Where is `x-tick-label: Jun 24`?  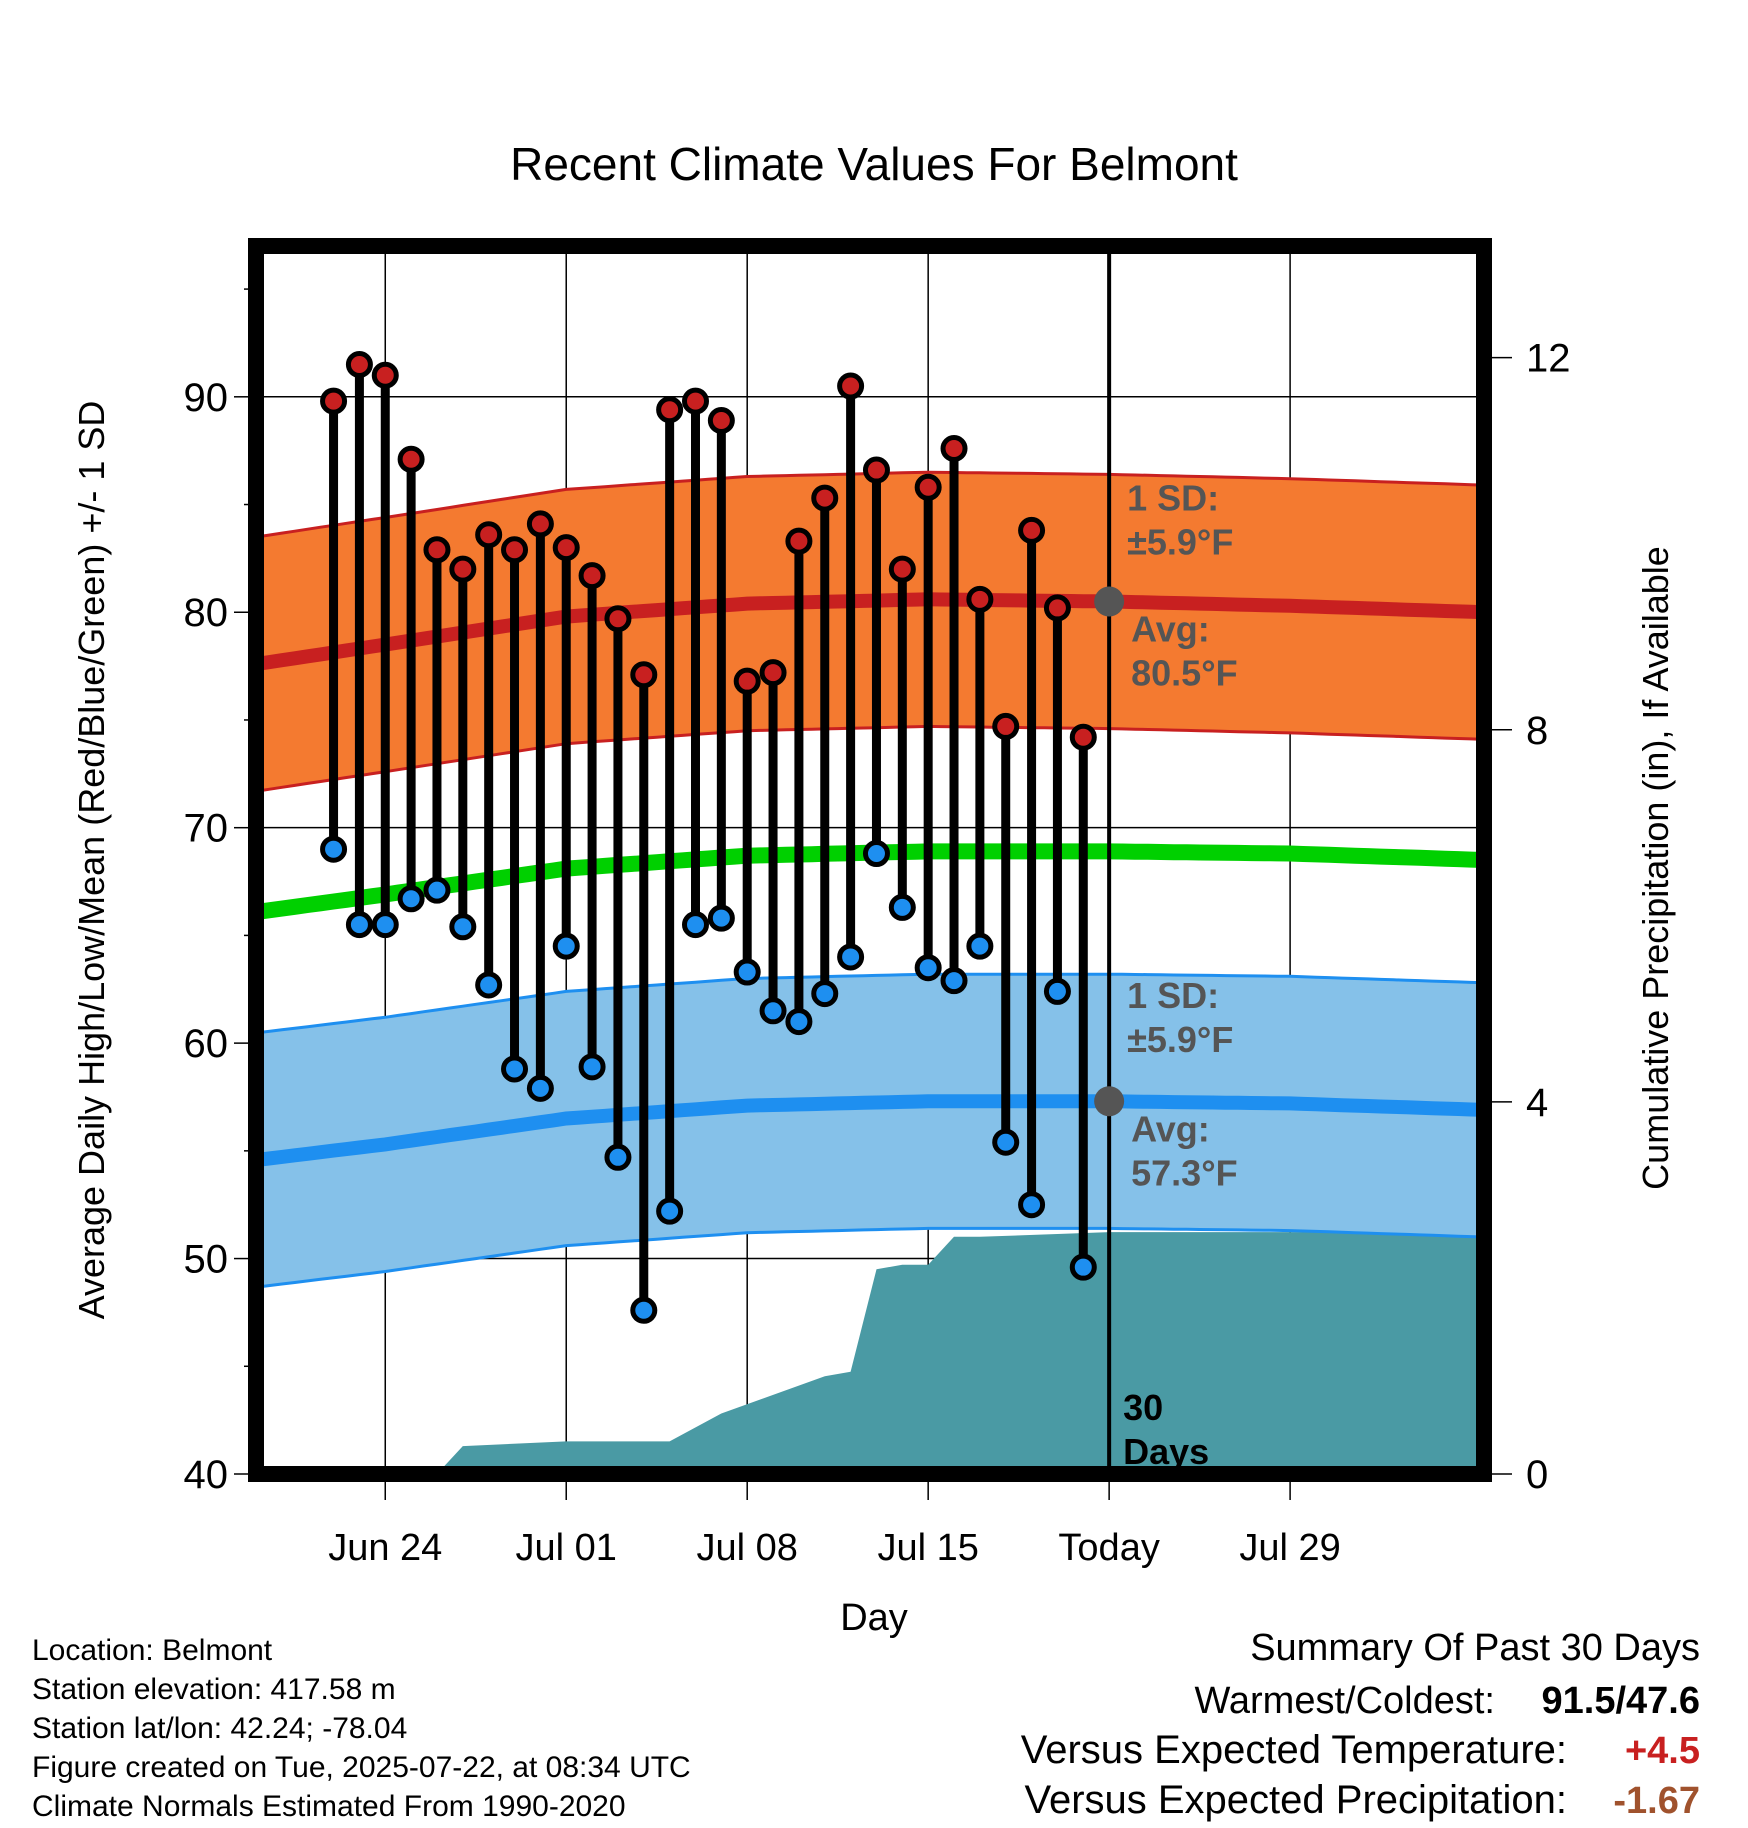
x-tick-label: Jun 24 is located at coordinates (385, 1548).